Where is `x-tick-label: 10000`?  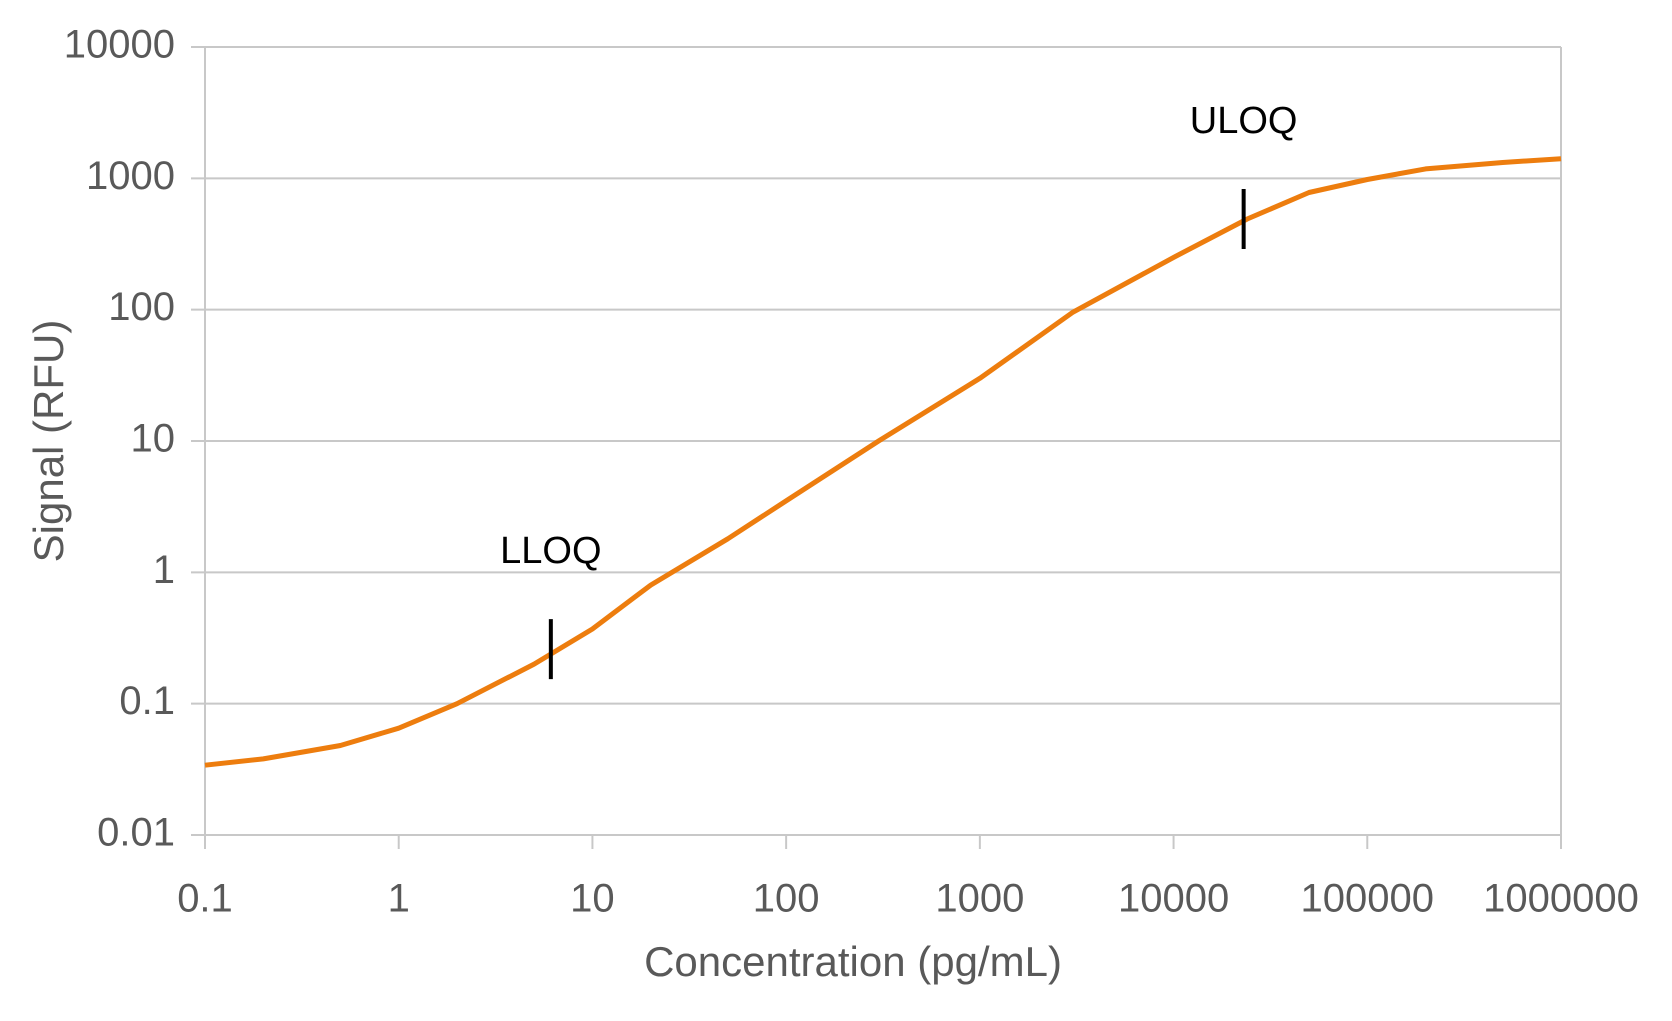
x-tick-label: 10000 is located at coordinates (1173, 899).